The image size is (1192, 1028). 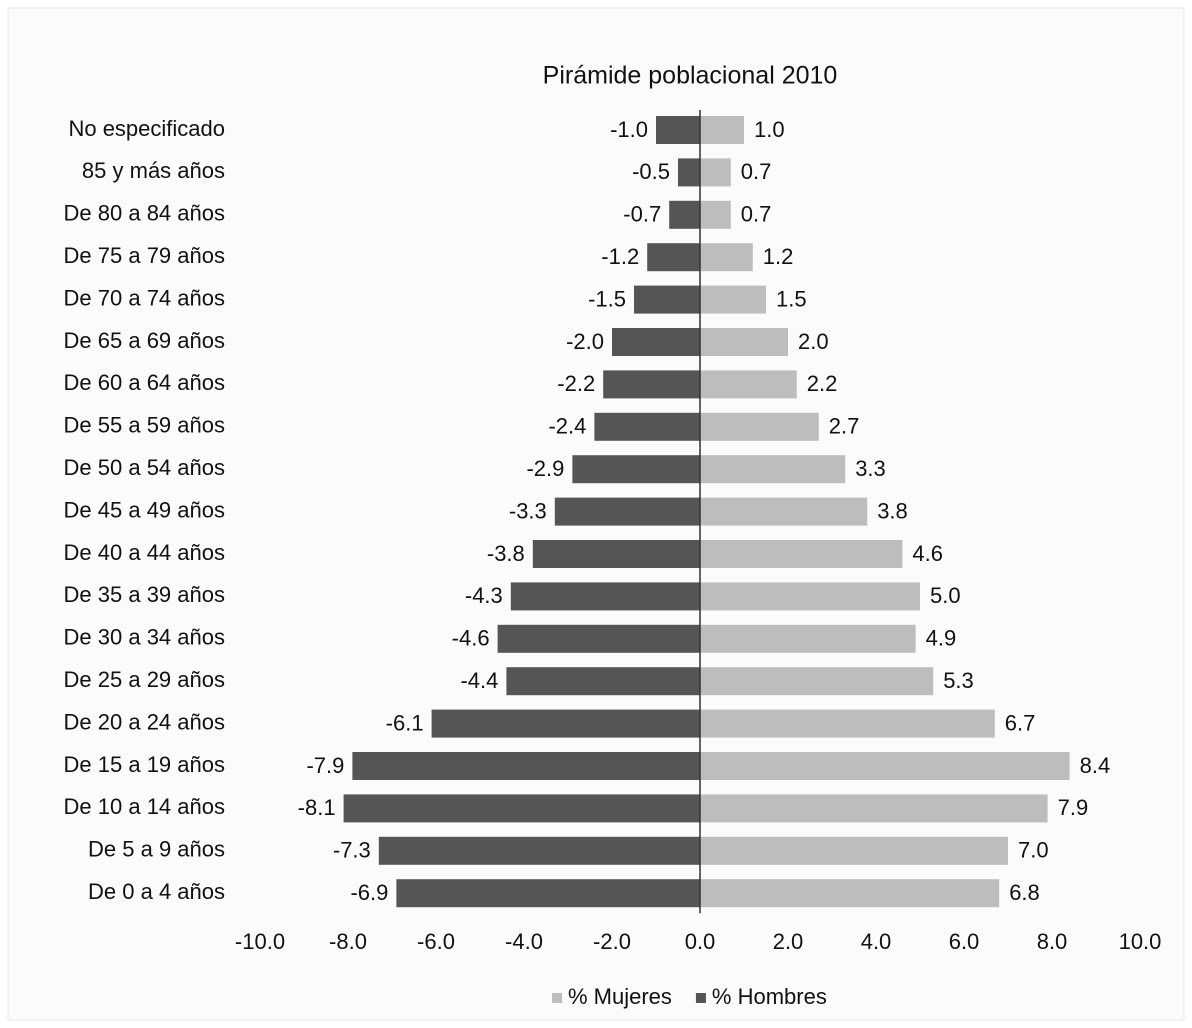 What do you see at coordinates (156, 891) in the screenshot?
I see `category-label: De 0 a 4 años` at bounding box center [156, 891].